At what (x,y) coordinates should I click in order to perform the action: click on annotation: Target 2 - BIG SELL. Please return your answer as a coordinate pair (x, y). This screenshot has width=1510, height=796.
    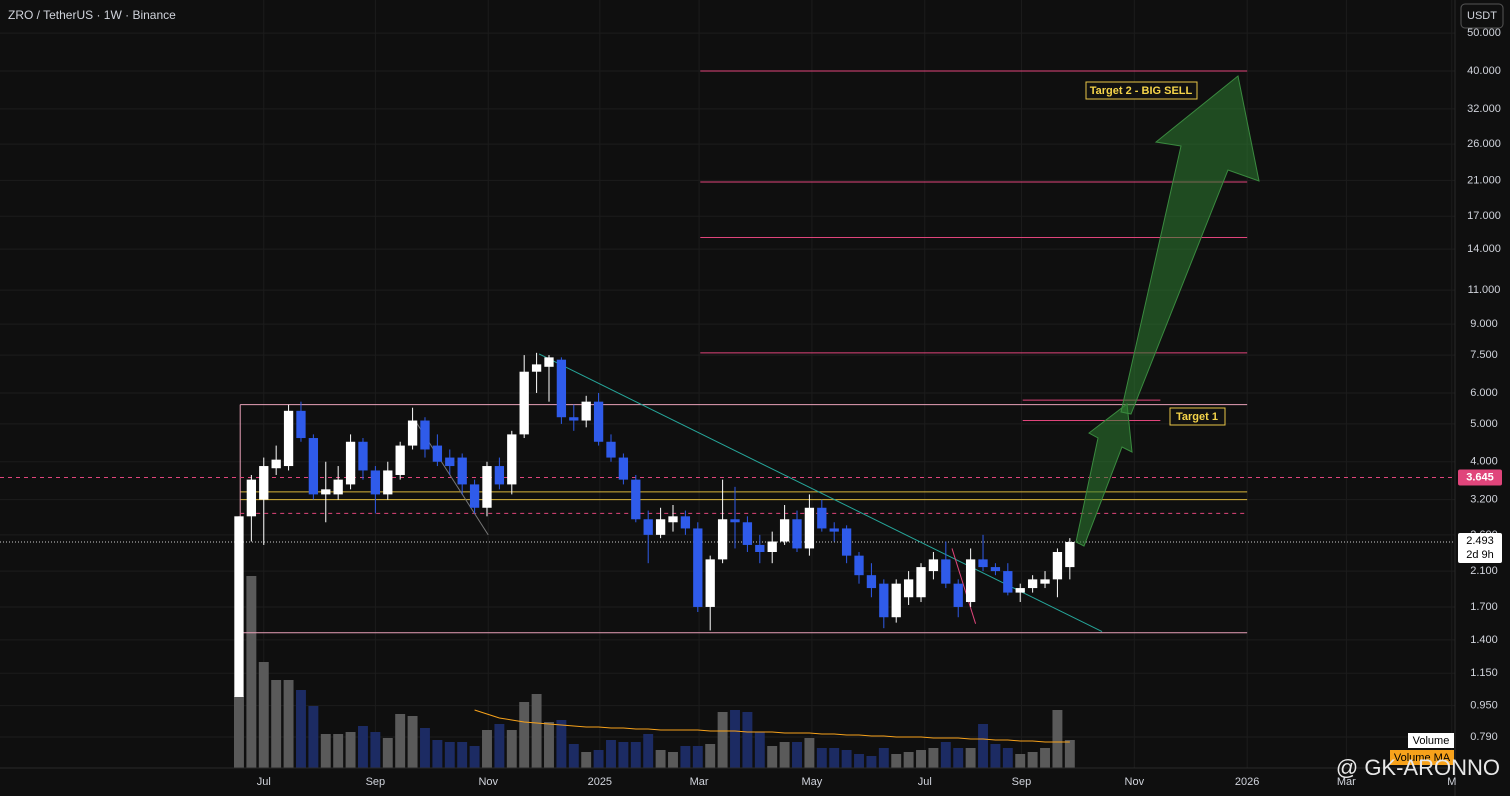
    Looking at the image, I should click on (1141, 91).